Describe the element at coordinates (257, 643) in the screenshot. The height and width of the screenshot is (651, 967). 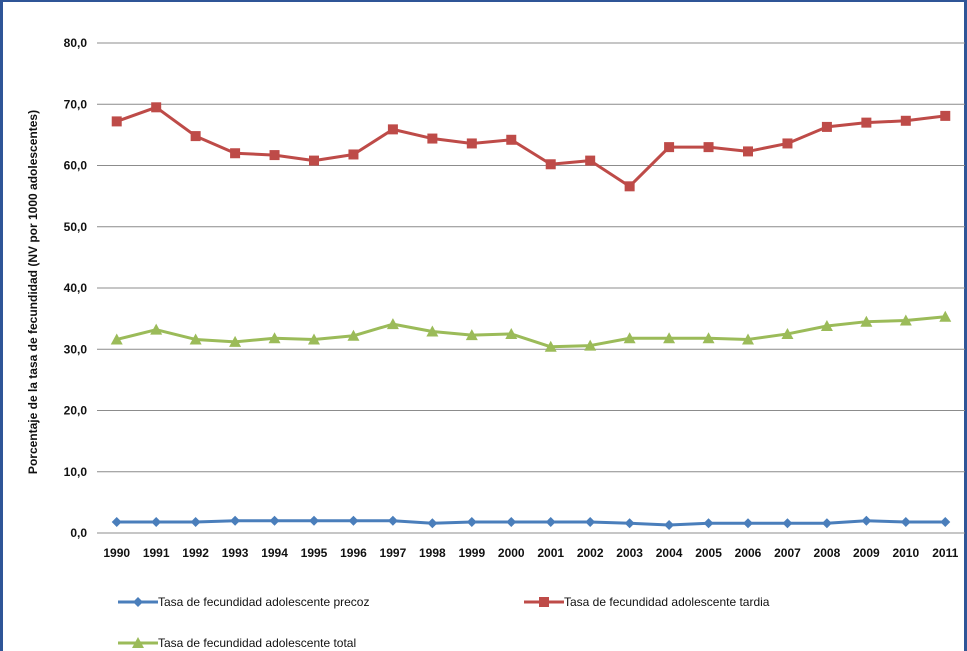
I see `legend-label: Tasa de fecundidad adolescente total` at that location.